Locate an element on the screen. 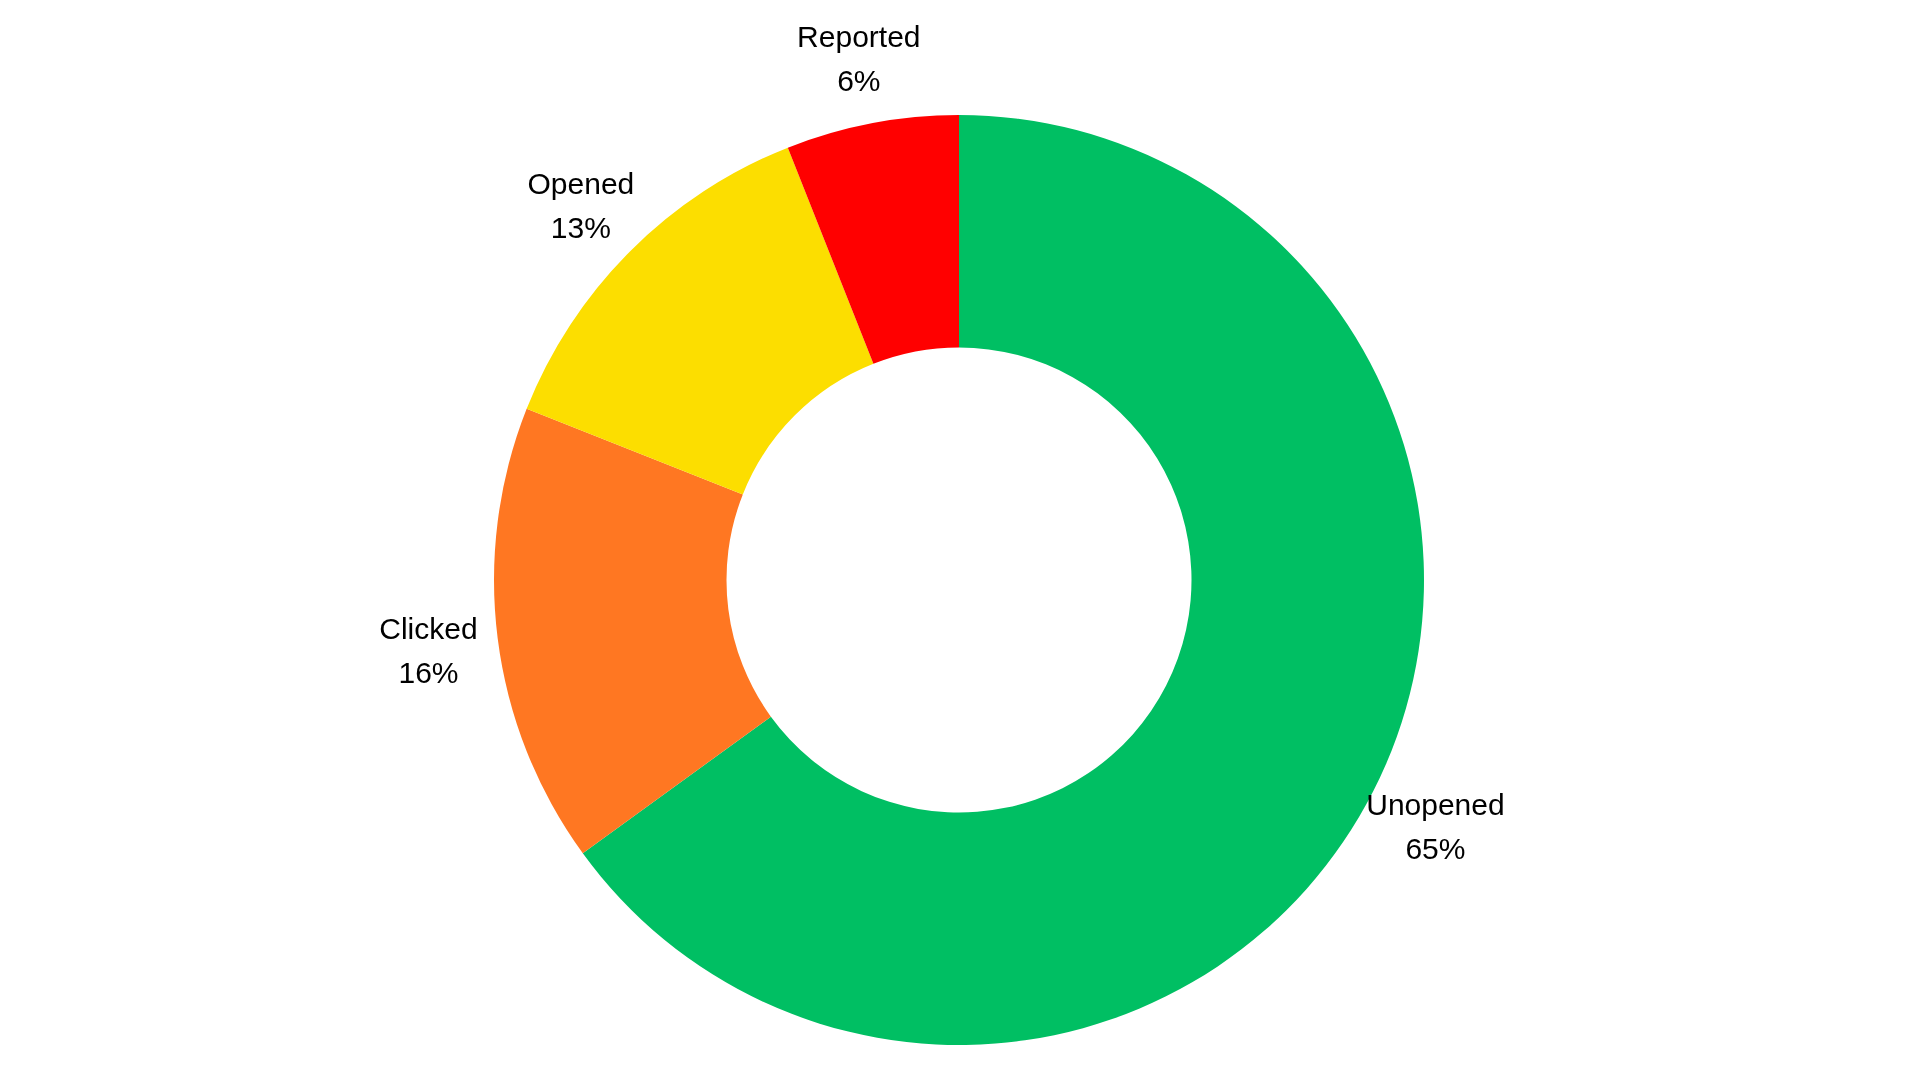  slice-label: Unopened is located at coordinates (1435, 804).